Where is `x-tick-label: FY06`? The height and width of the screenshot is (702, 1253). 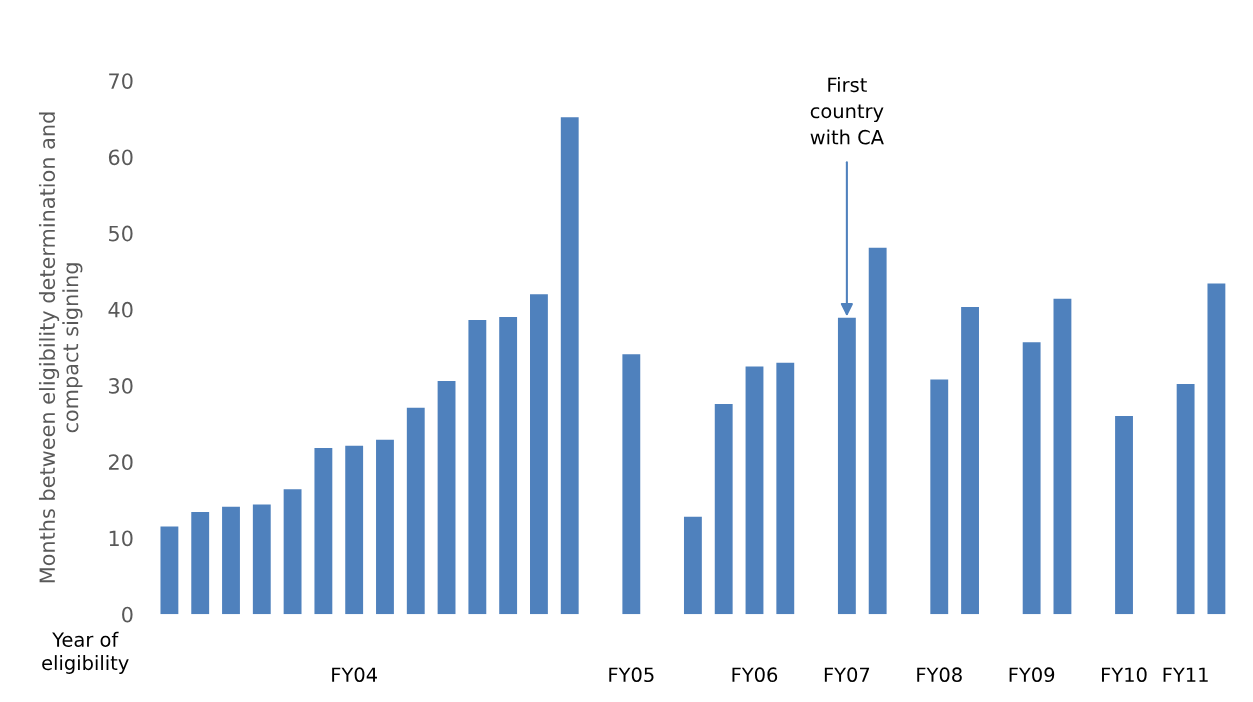
x-tick-label: FY06 is located at coordinates (755, 675).